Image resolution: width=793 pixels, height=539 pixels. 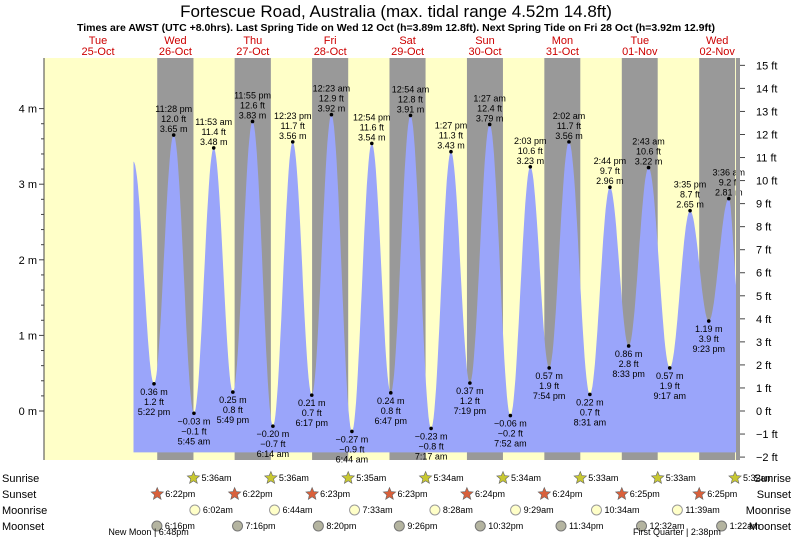 I want to click on right-axis-tick-label: −1 ft, so click(x=767, y=435).